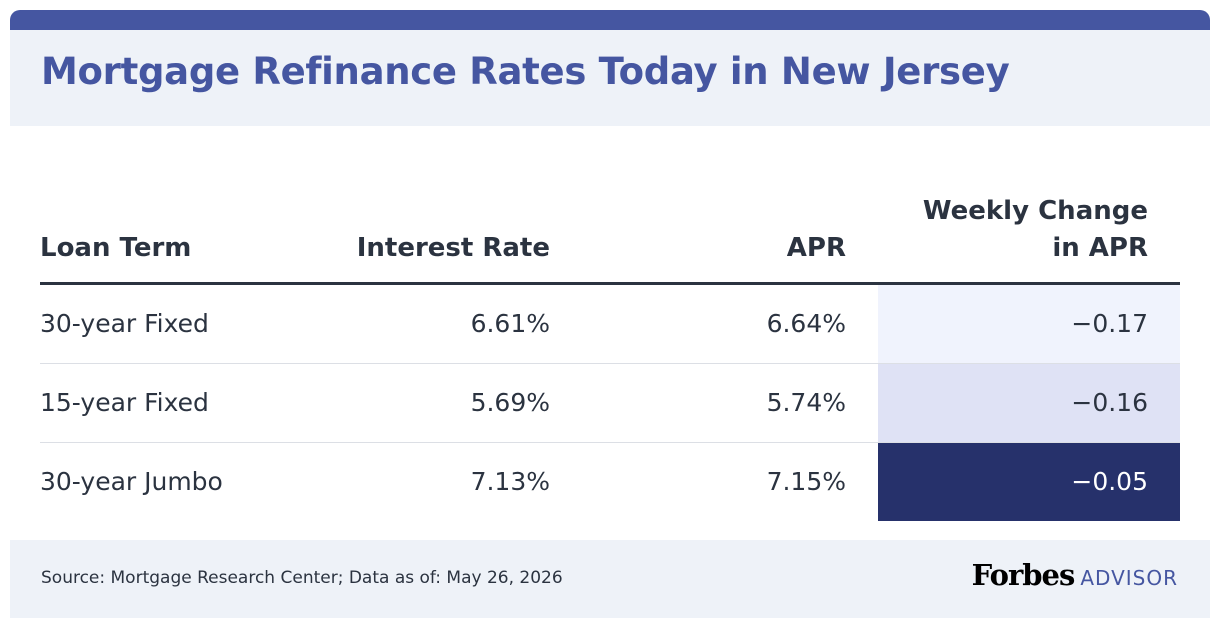 This screenshot has width=1220, height=628. I want to click on column-header-apr: APR, so click(816, 248).